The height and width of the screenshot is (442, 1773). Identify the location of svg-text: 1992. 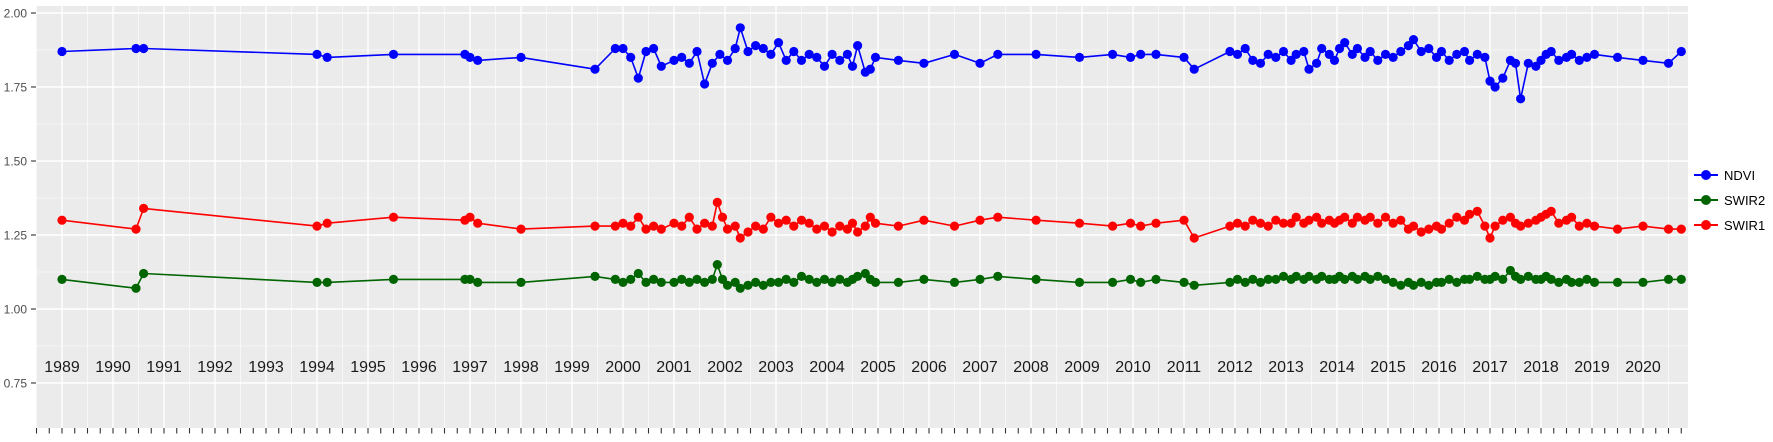
(215, 367).